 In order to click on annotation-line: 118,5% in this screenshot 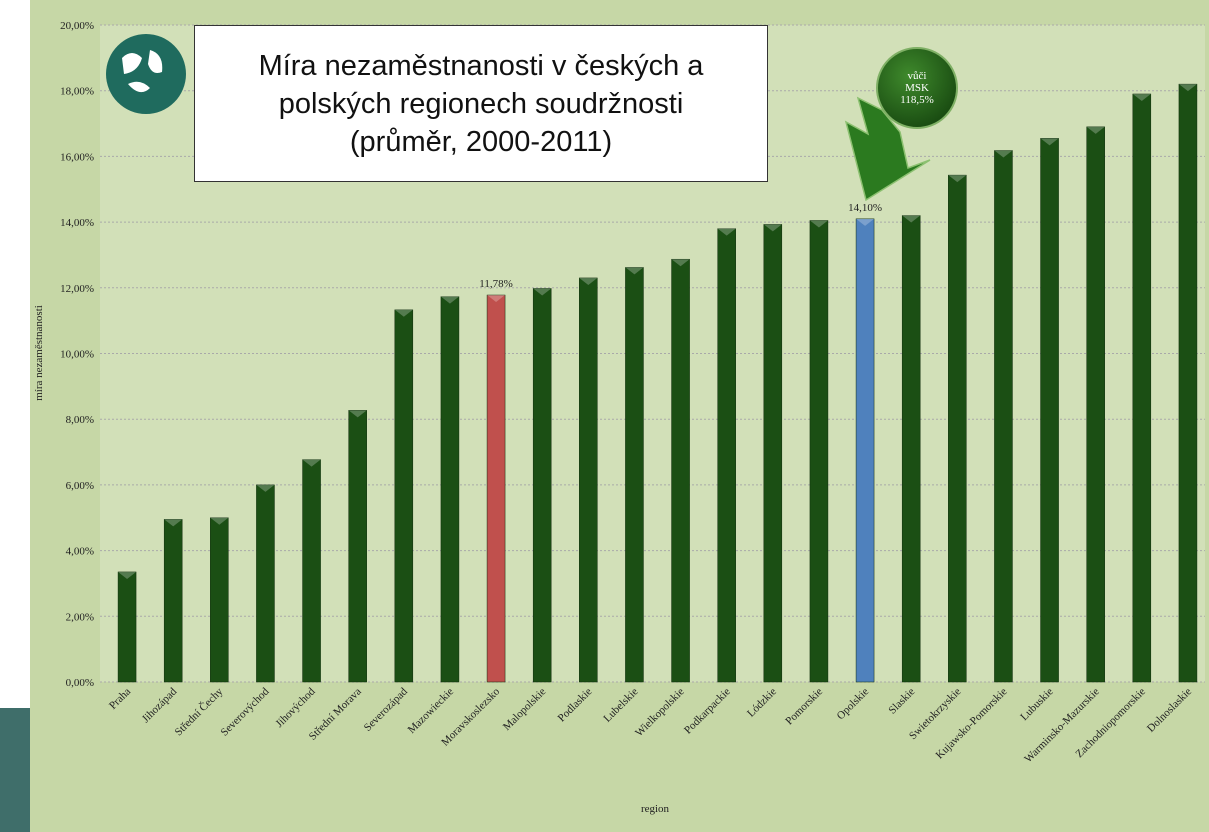, I will do `click(917, 100)`.